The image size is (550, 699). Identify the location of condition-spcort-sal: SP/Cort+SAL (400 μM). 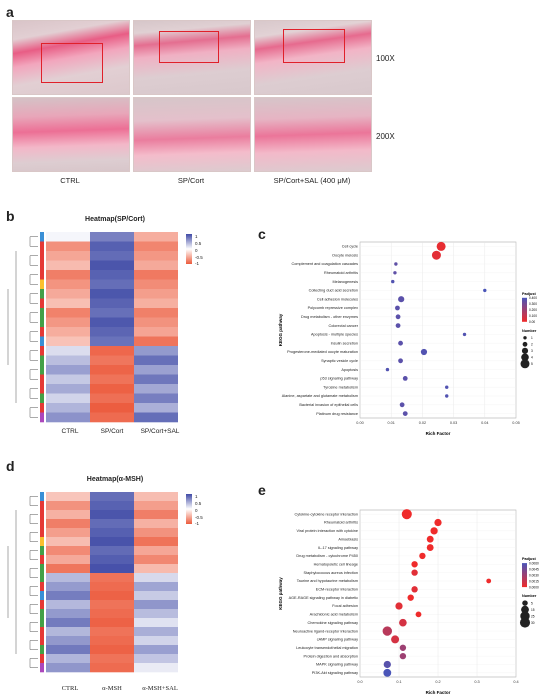
(312, 180).